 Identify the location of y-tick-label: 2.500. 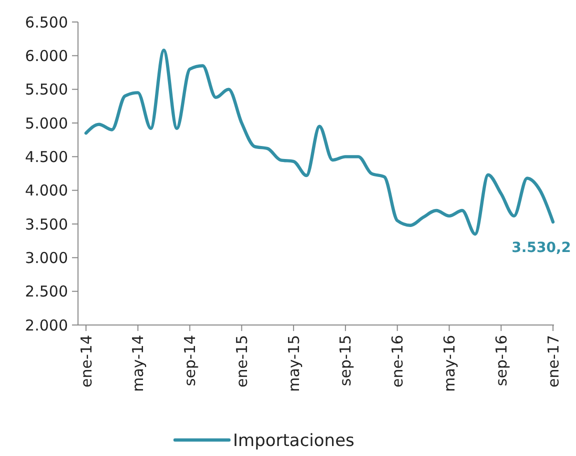
(46, 291).